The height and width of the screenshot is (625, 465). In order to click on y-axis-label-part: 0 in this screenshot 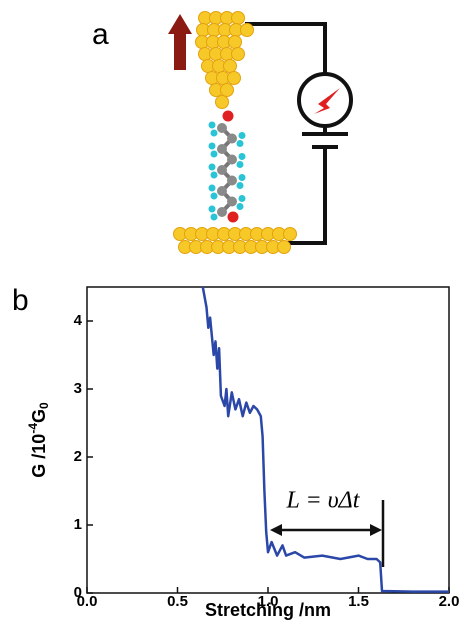, I will do `click(44, 405)`.